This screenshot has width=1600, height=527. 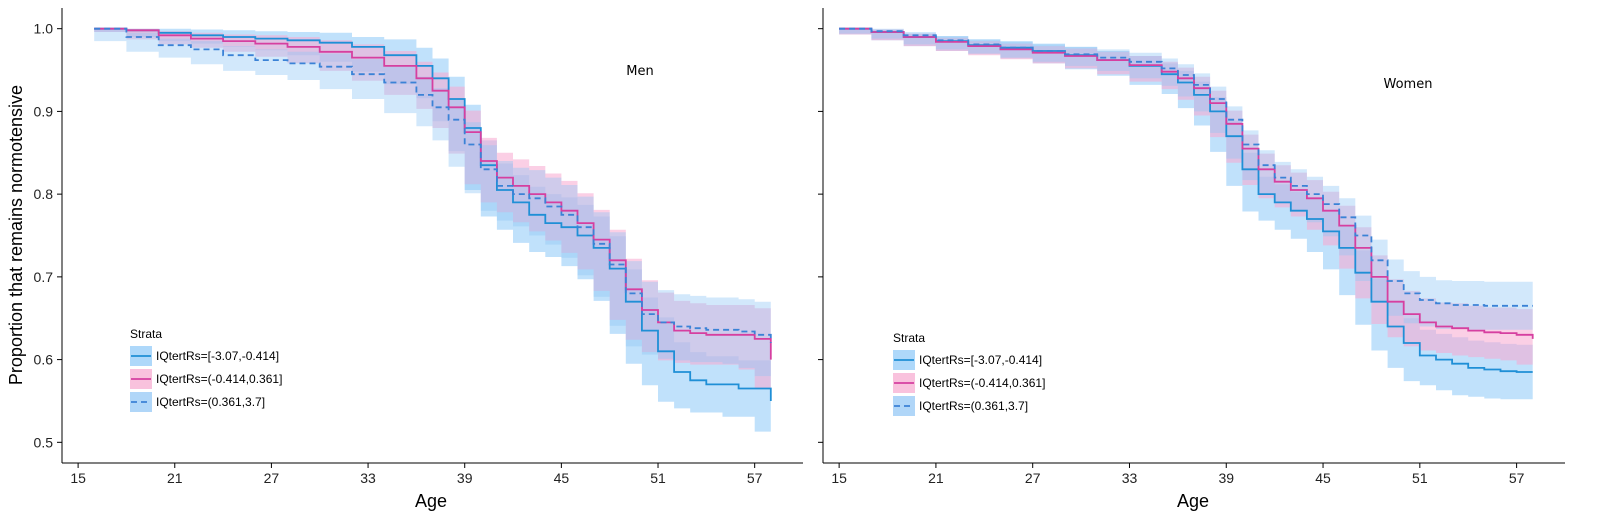 I want to click on y-tick-label: 0.8, so click(x=44, y=194).